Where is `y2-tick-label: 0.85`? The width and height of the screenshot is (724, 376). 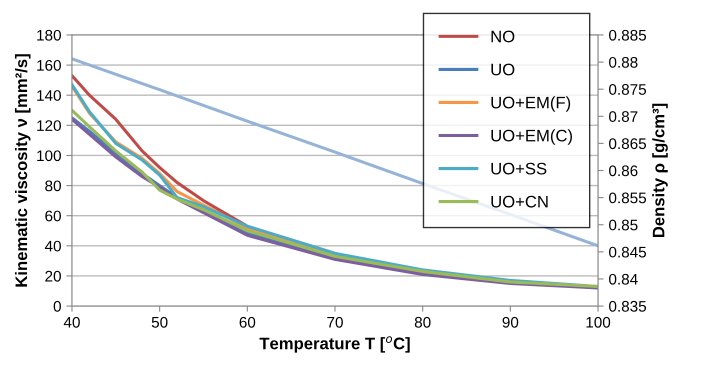
y2-tick-label: 0.85 is located at coordinates (623, 225).